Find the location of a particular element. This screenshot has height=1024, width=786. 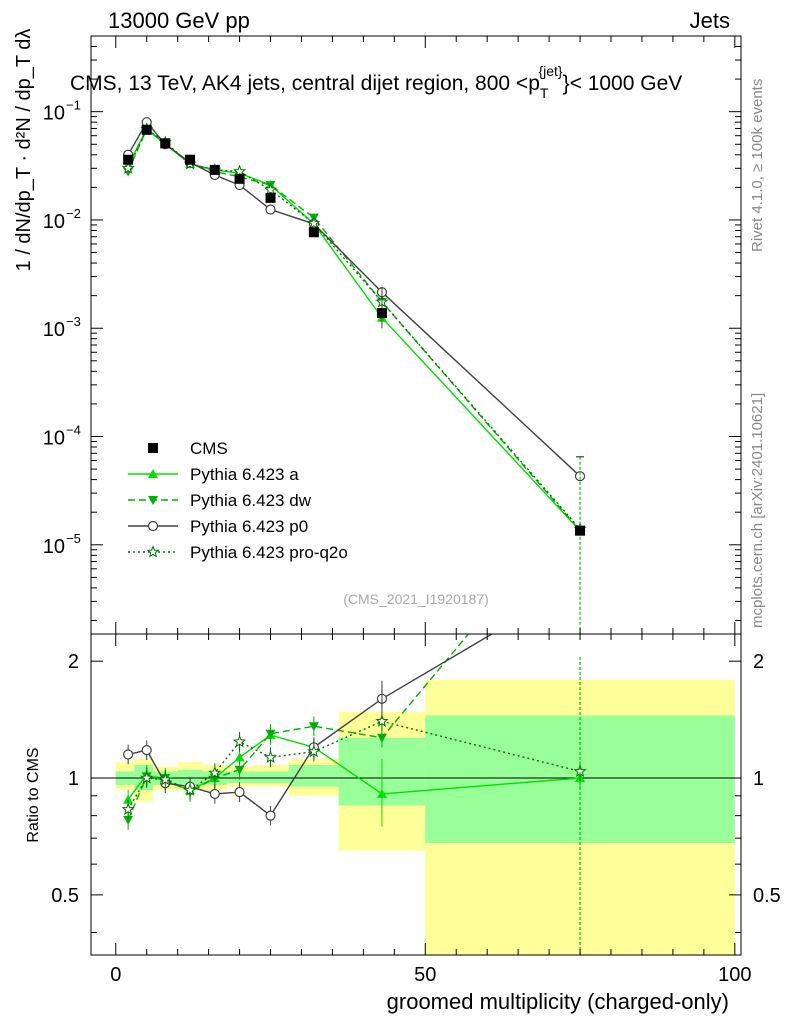

x-tick-label: 0 is located at coordinates (115, 975).